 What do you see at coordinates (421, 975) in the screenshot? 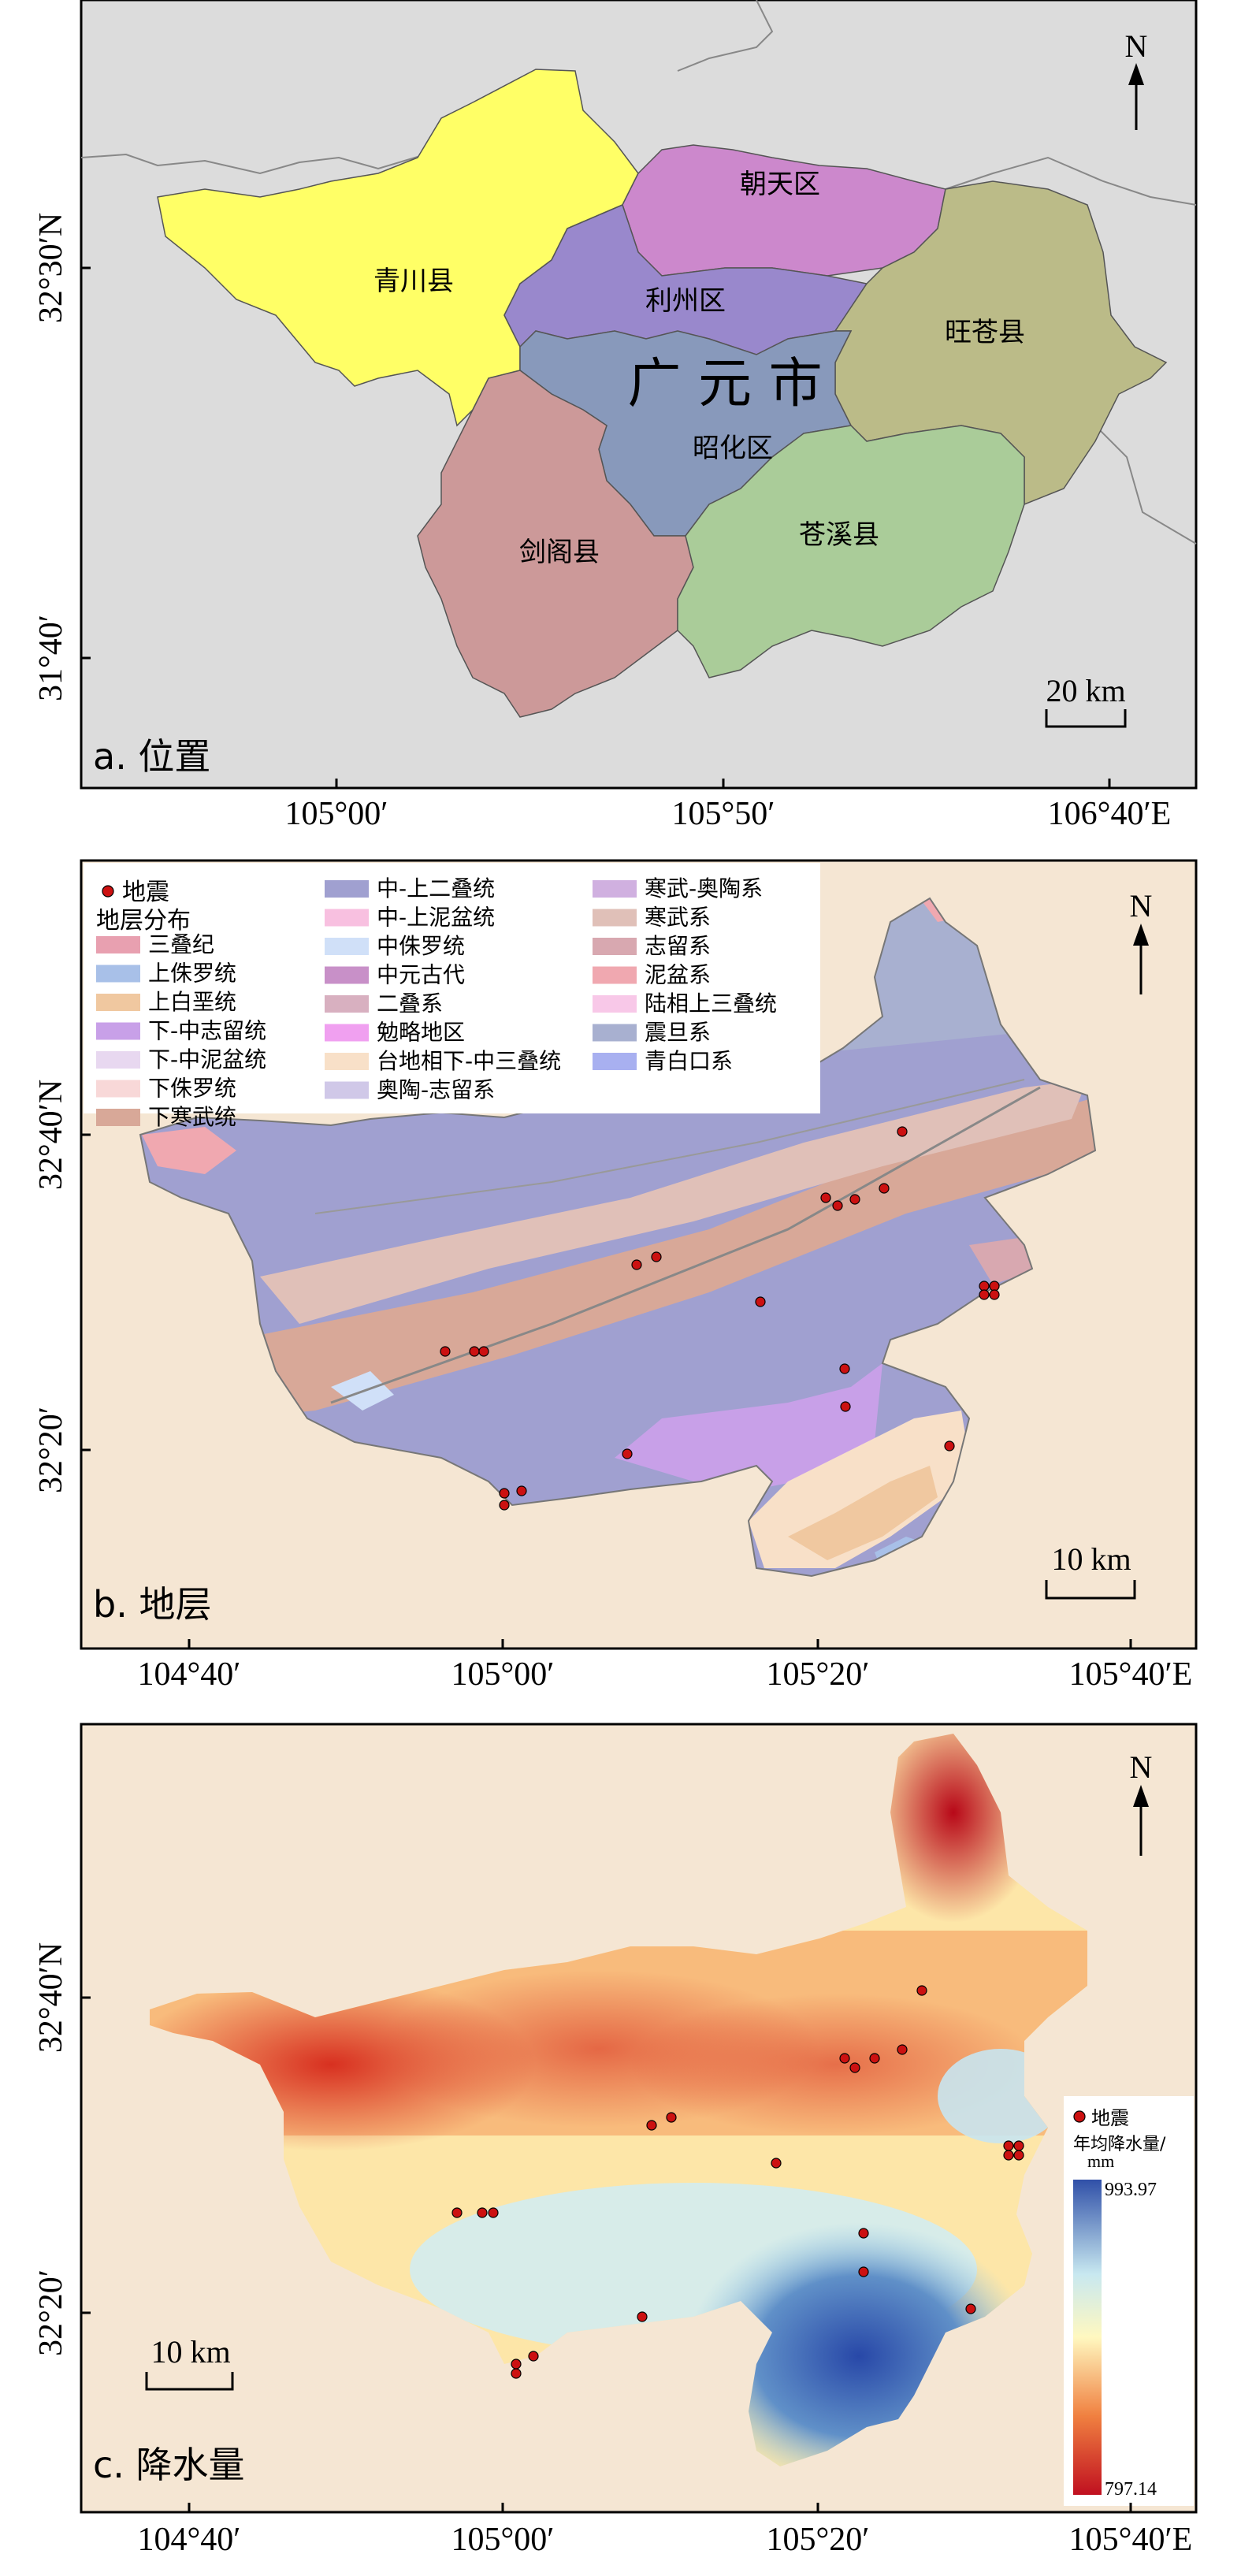
I see `legend-label: 中元古代` at bounding box center [421, 975].